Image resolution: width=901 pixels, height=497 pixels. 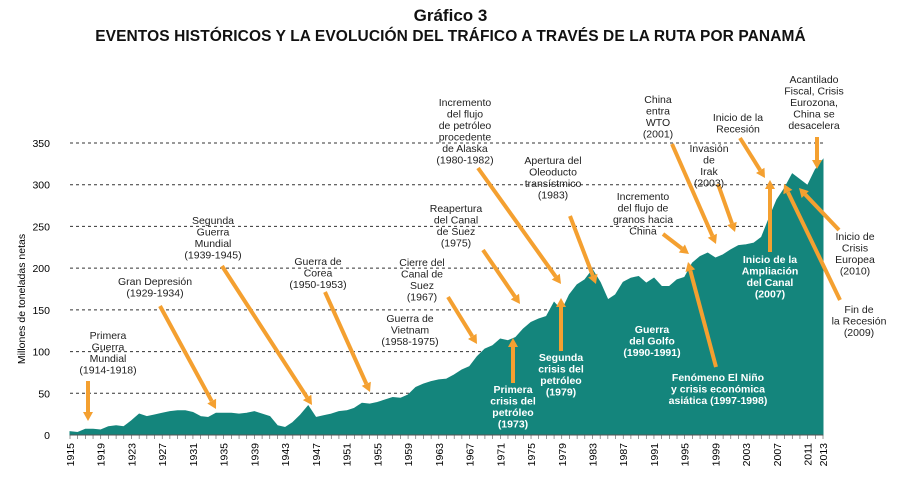 What do you see at coordinates (155, 288) in the screenshot?
I see `annotation-label: Gran Depresión (1929-1934)` at bounding box center [155, 288].